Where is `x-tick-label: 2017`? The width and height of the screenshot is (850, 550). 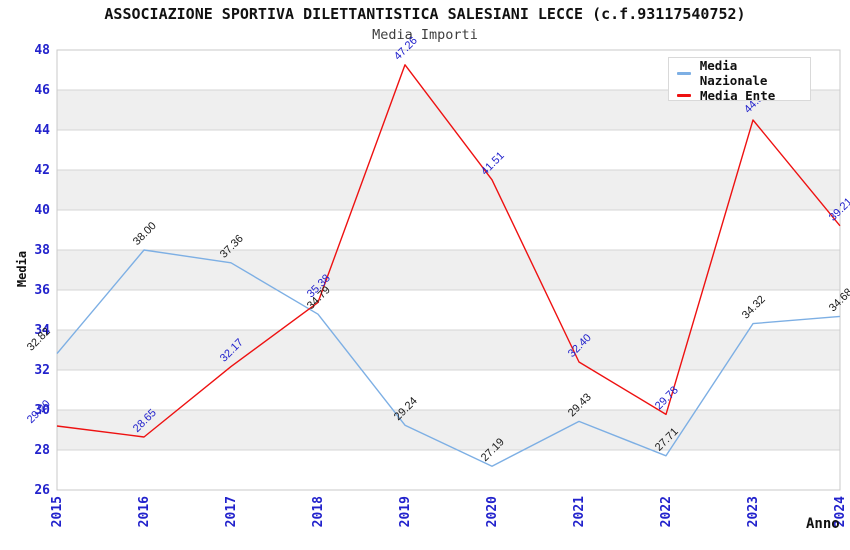
x-tick-label: 2017 is located at coordinates (231, 511).